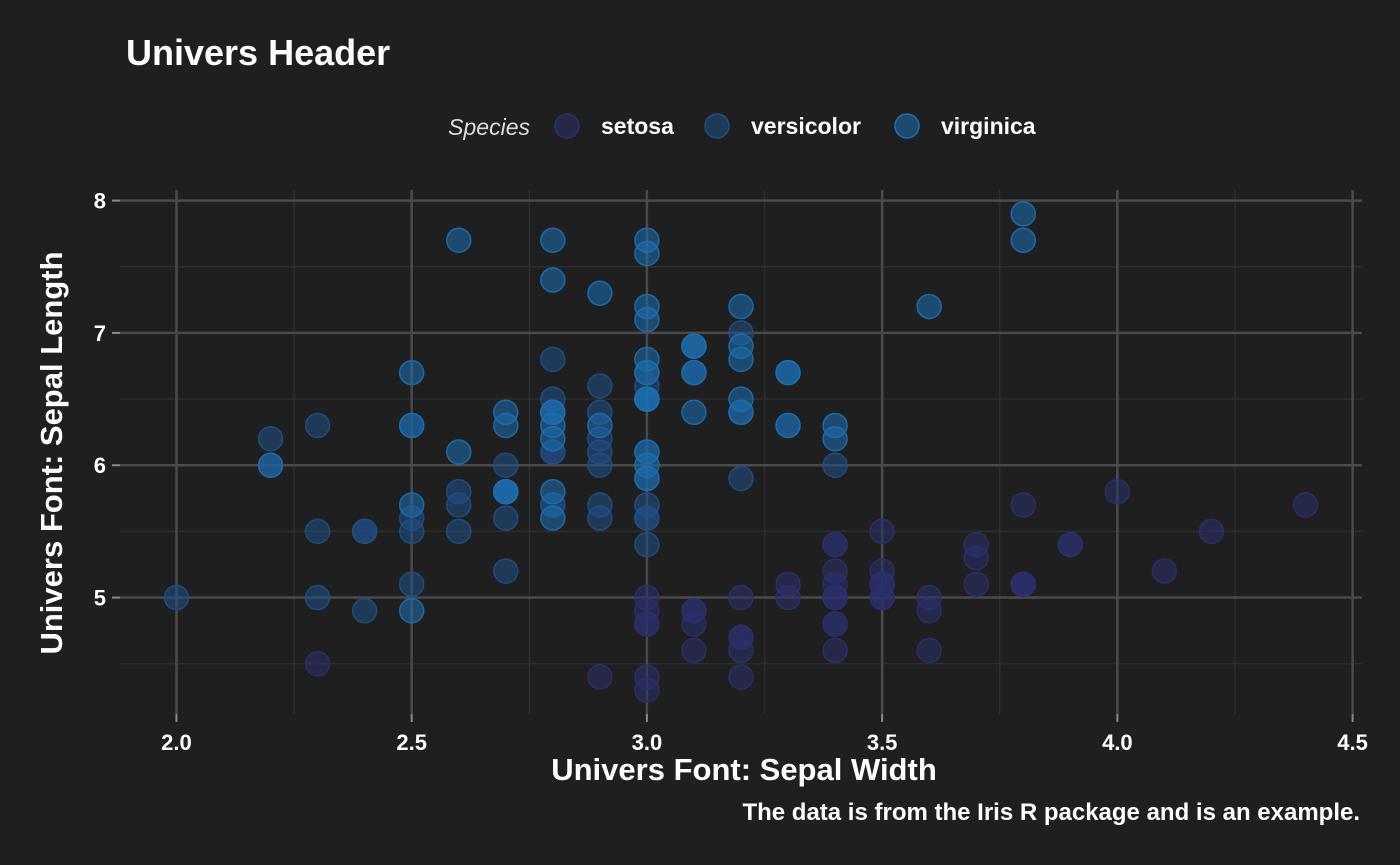 The width and height of the screenshot is (1400, 865). I want to click on x-tick-label: 4.0, so click(1117, 742).